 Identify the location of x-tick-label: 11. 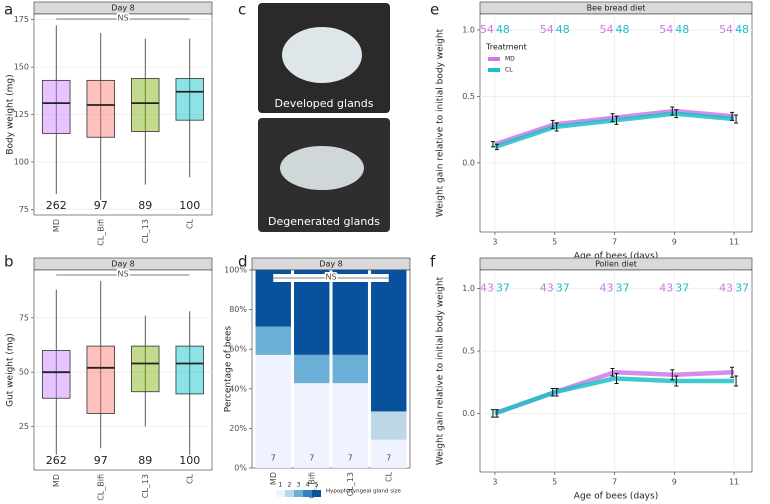
(734, 242).